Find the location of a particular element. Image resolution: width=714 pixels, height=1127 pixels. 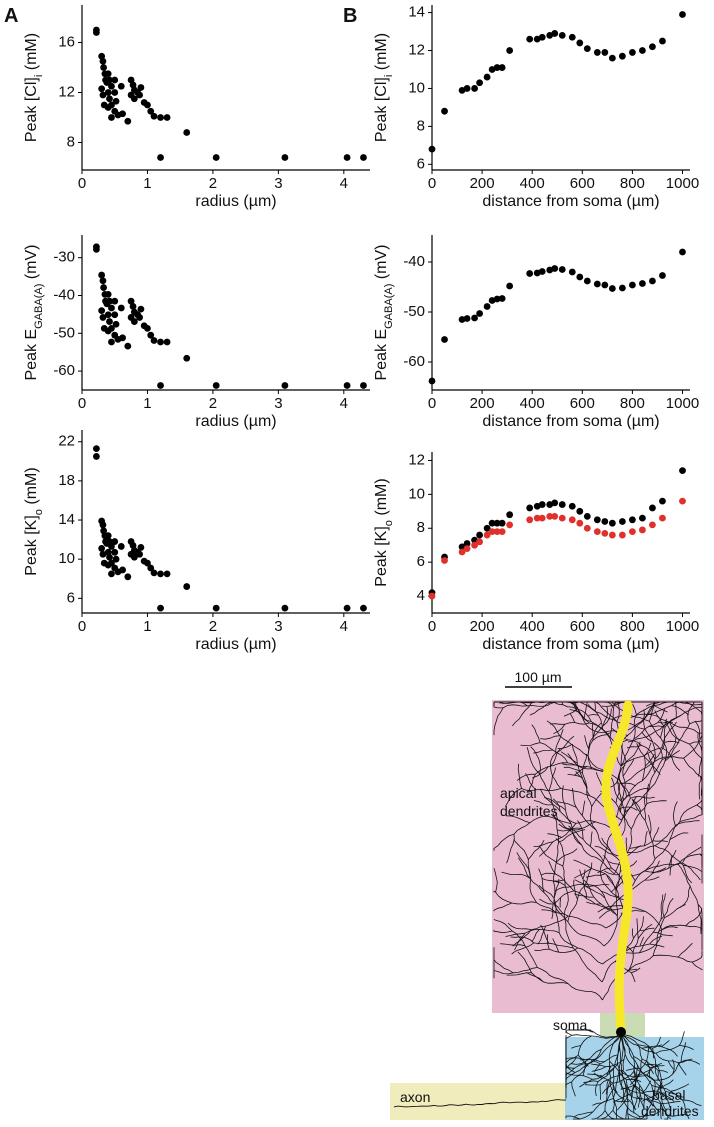

y-tick-label: 10 is located at coordinates (416, 493).